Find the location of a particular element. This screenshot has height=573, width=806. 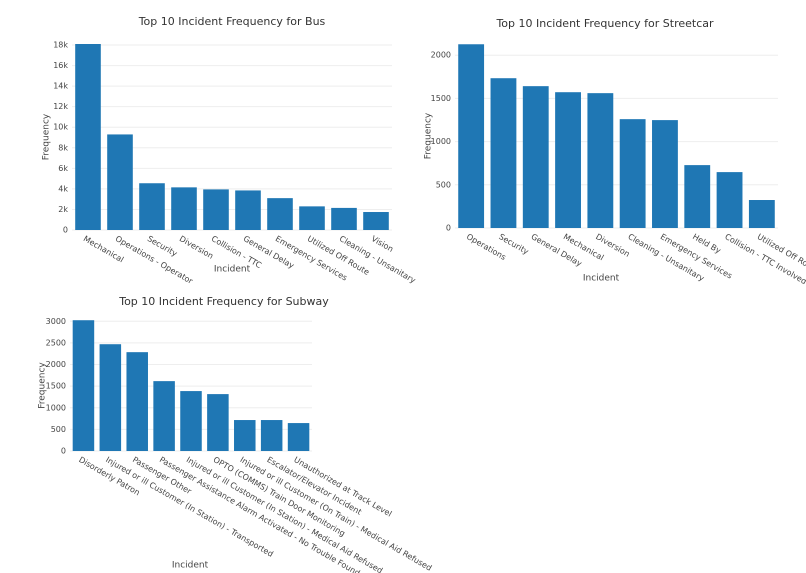

chart-title: Top 10 Incident Frequency for Streetcar is located at coordinates (604, 23).